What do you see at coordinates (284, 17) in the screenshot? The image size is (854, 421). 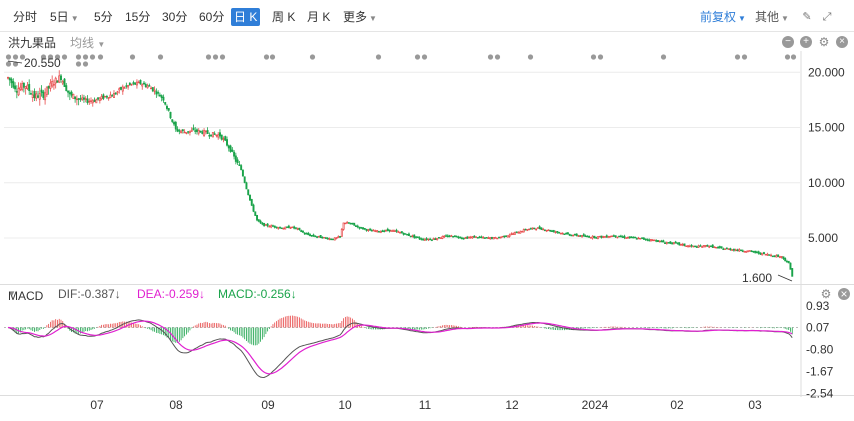 I see `tab-weekly-k: 周 K` at bounding box center [284, 17].